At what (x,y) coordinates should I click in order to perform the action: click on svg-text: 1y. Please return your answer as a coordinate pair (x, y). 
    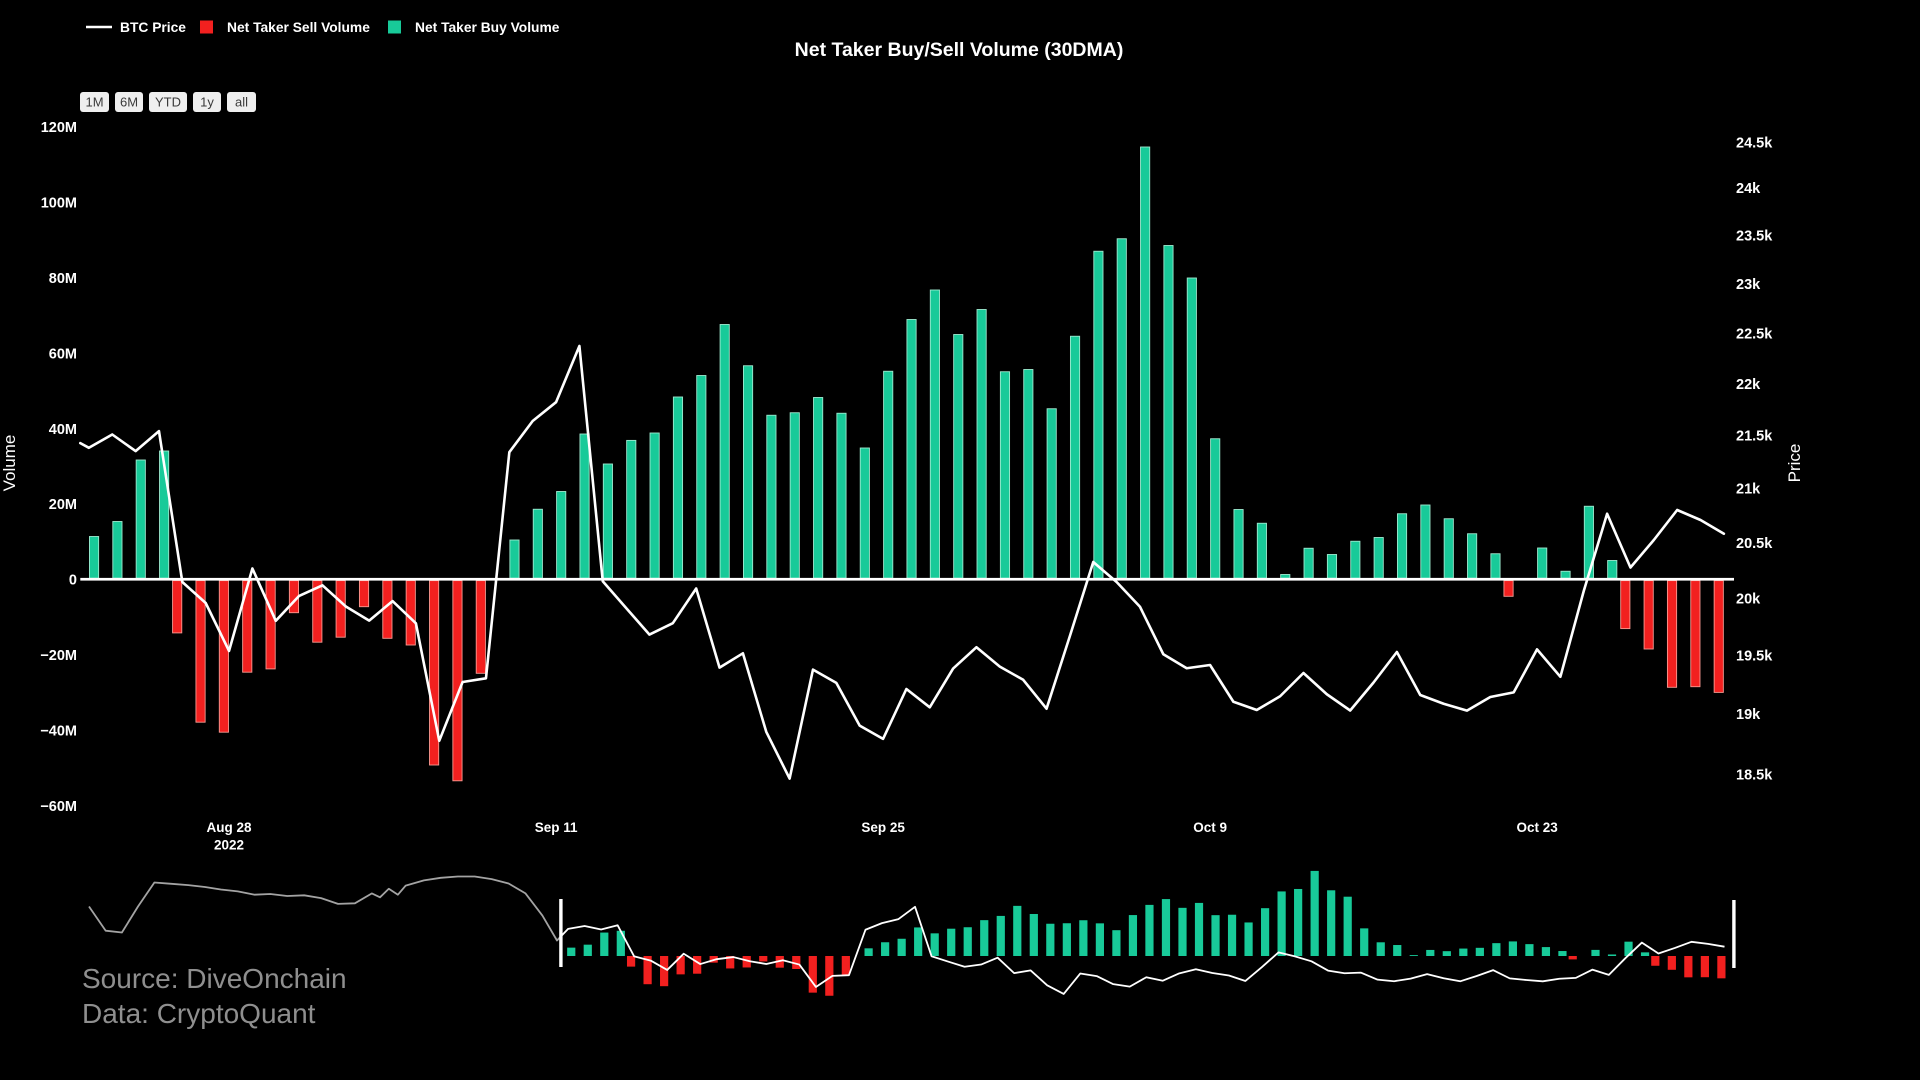
    Looking at the image, I should click on (207, 102).